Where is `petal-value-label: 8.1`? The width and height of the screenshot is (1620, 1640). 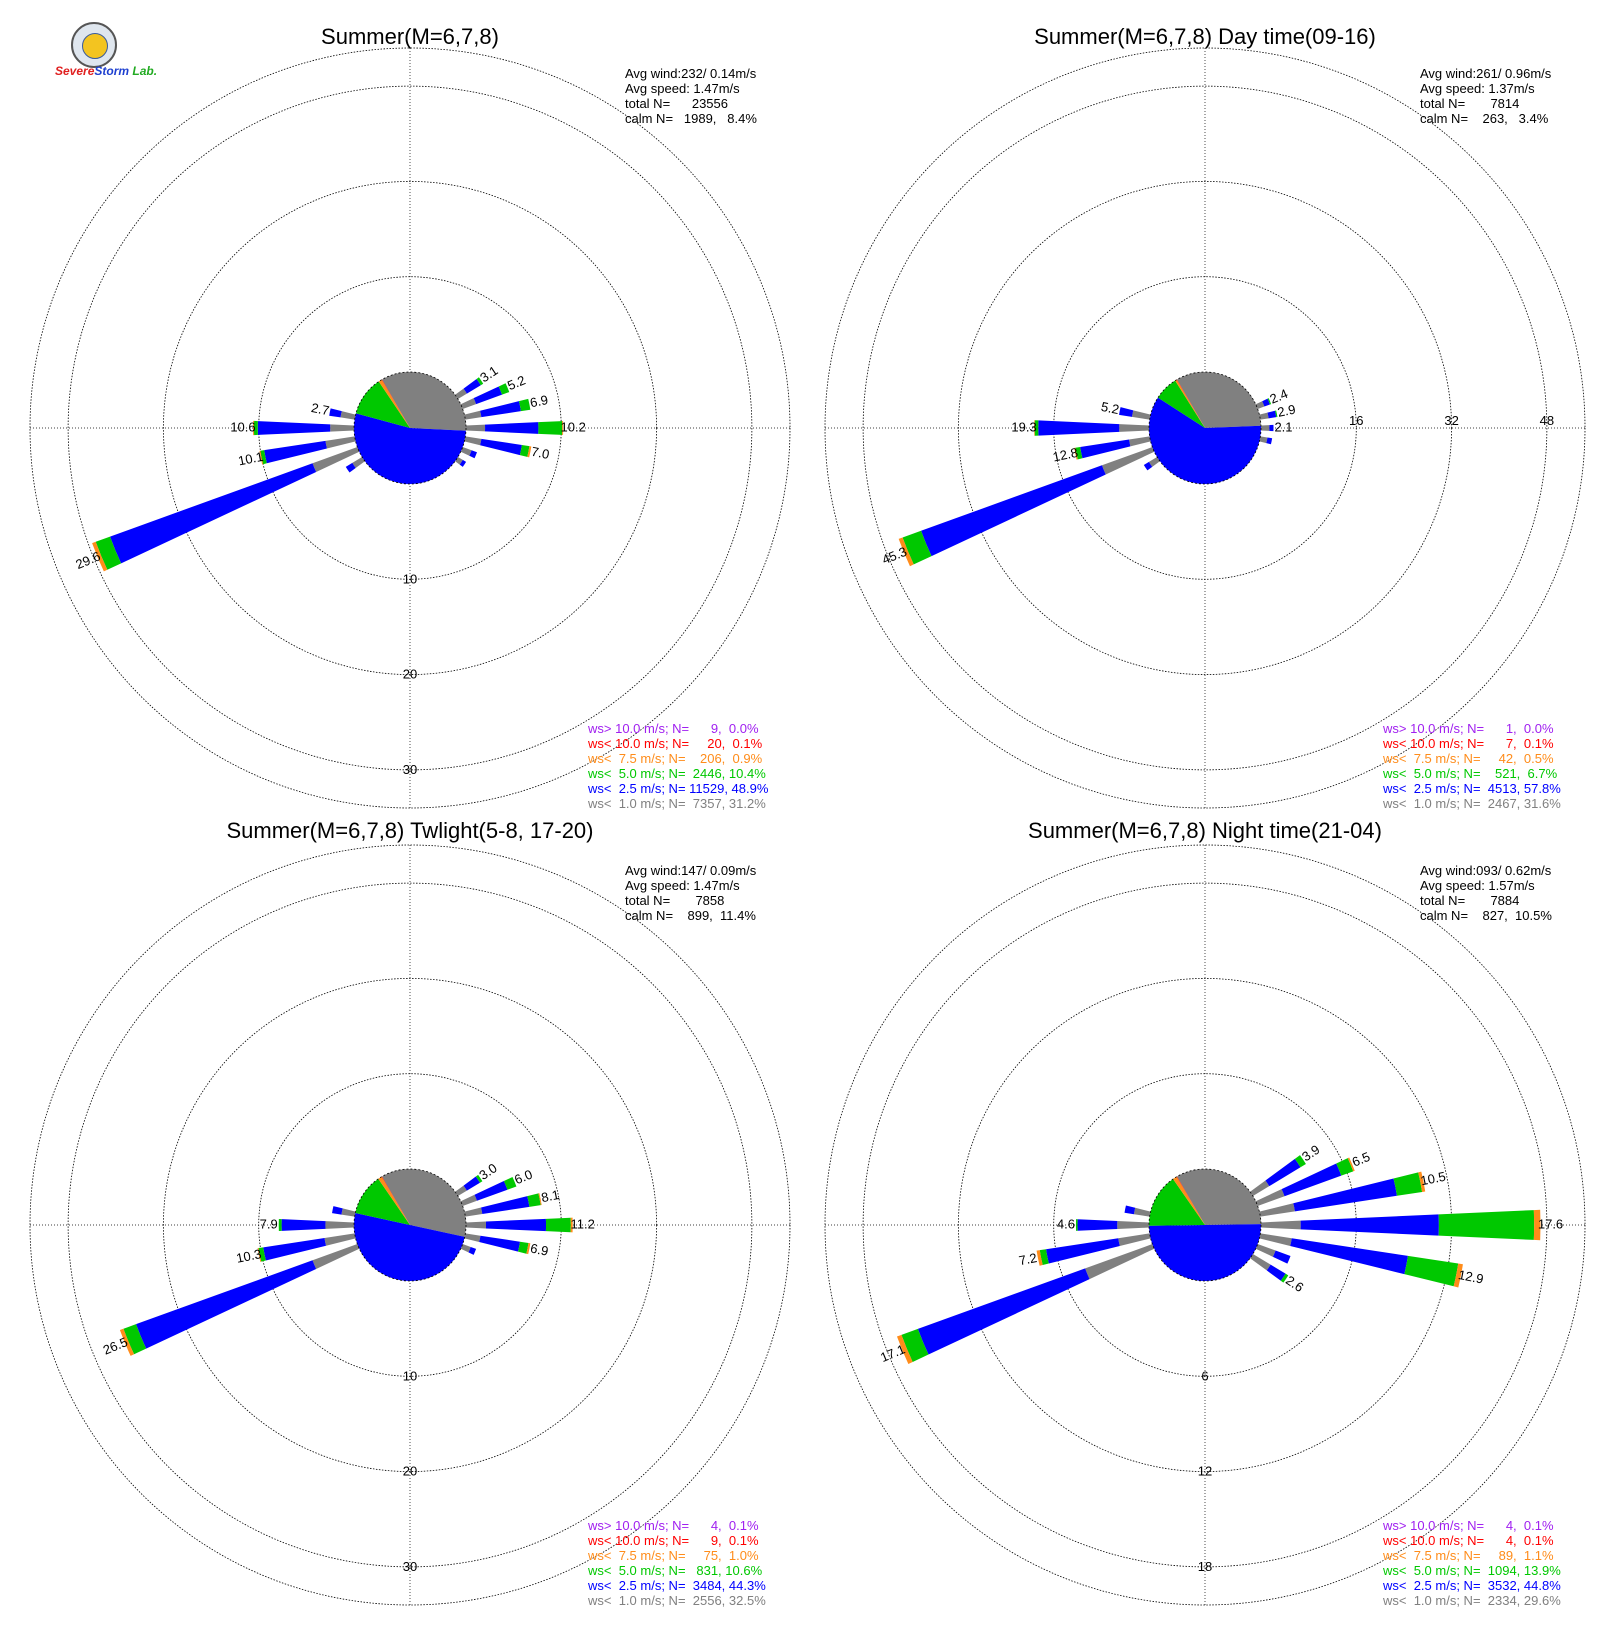
petal-value-label: 8.1 is located at coordinates (550, 1196).